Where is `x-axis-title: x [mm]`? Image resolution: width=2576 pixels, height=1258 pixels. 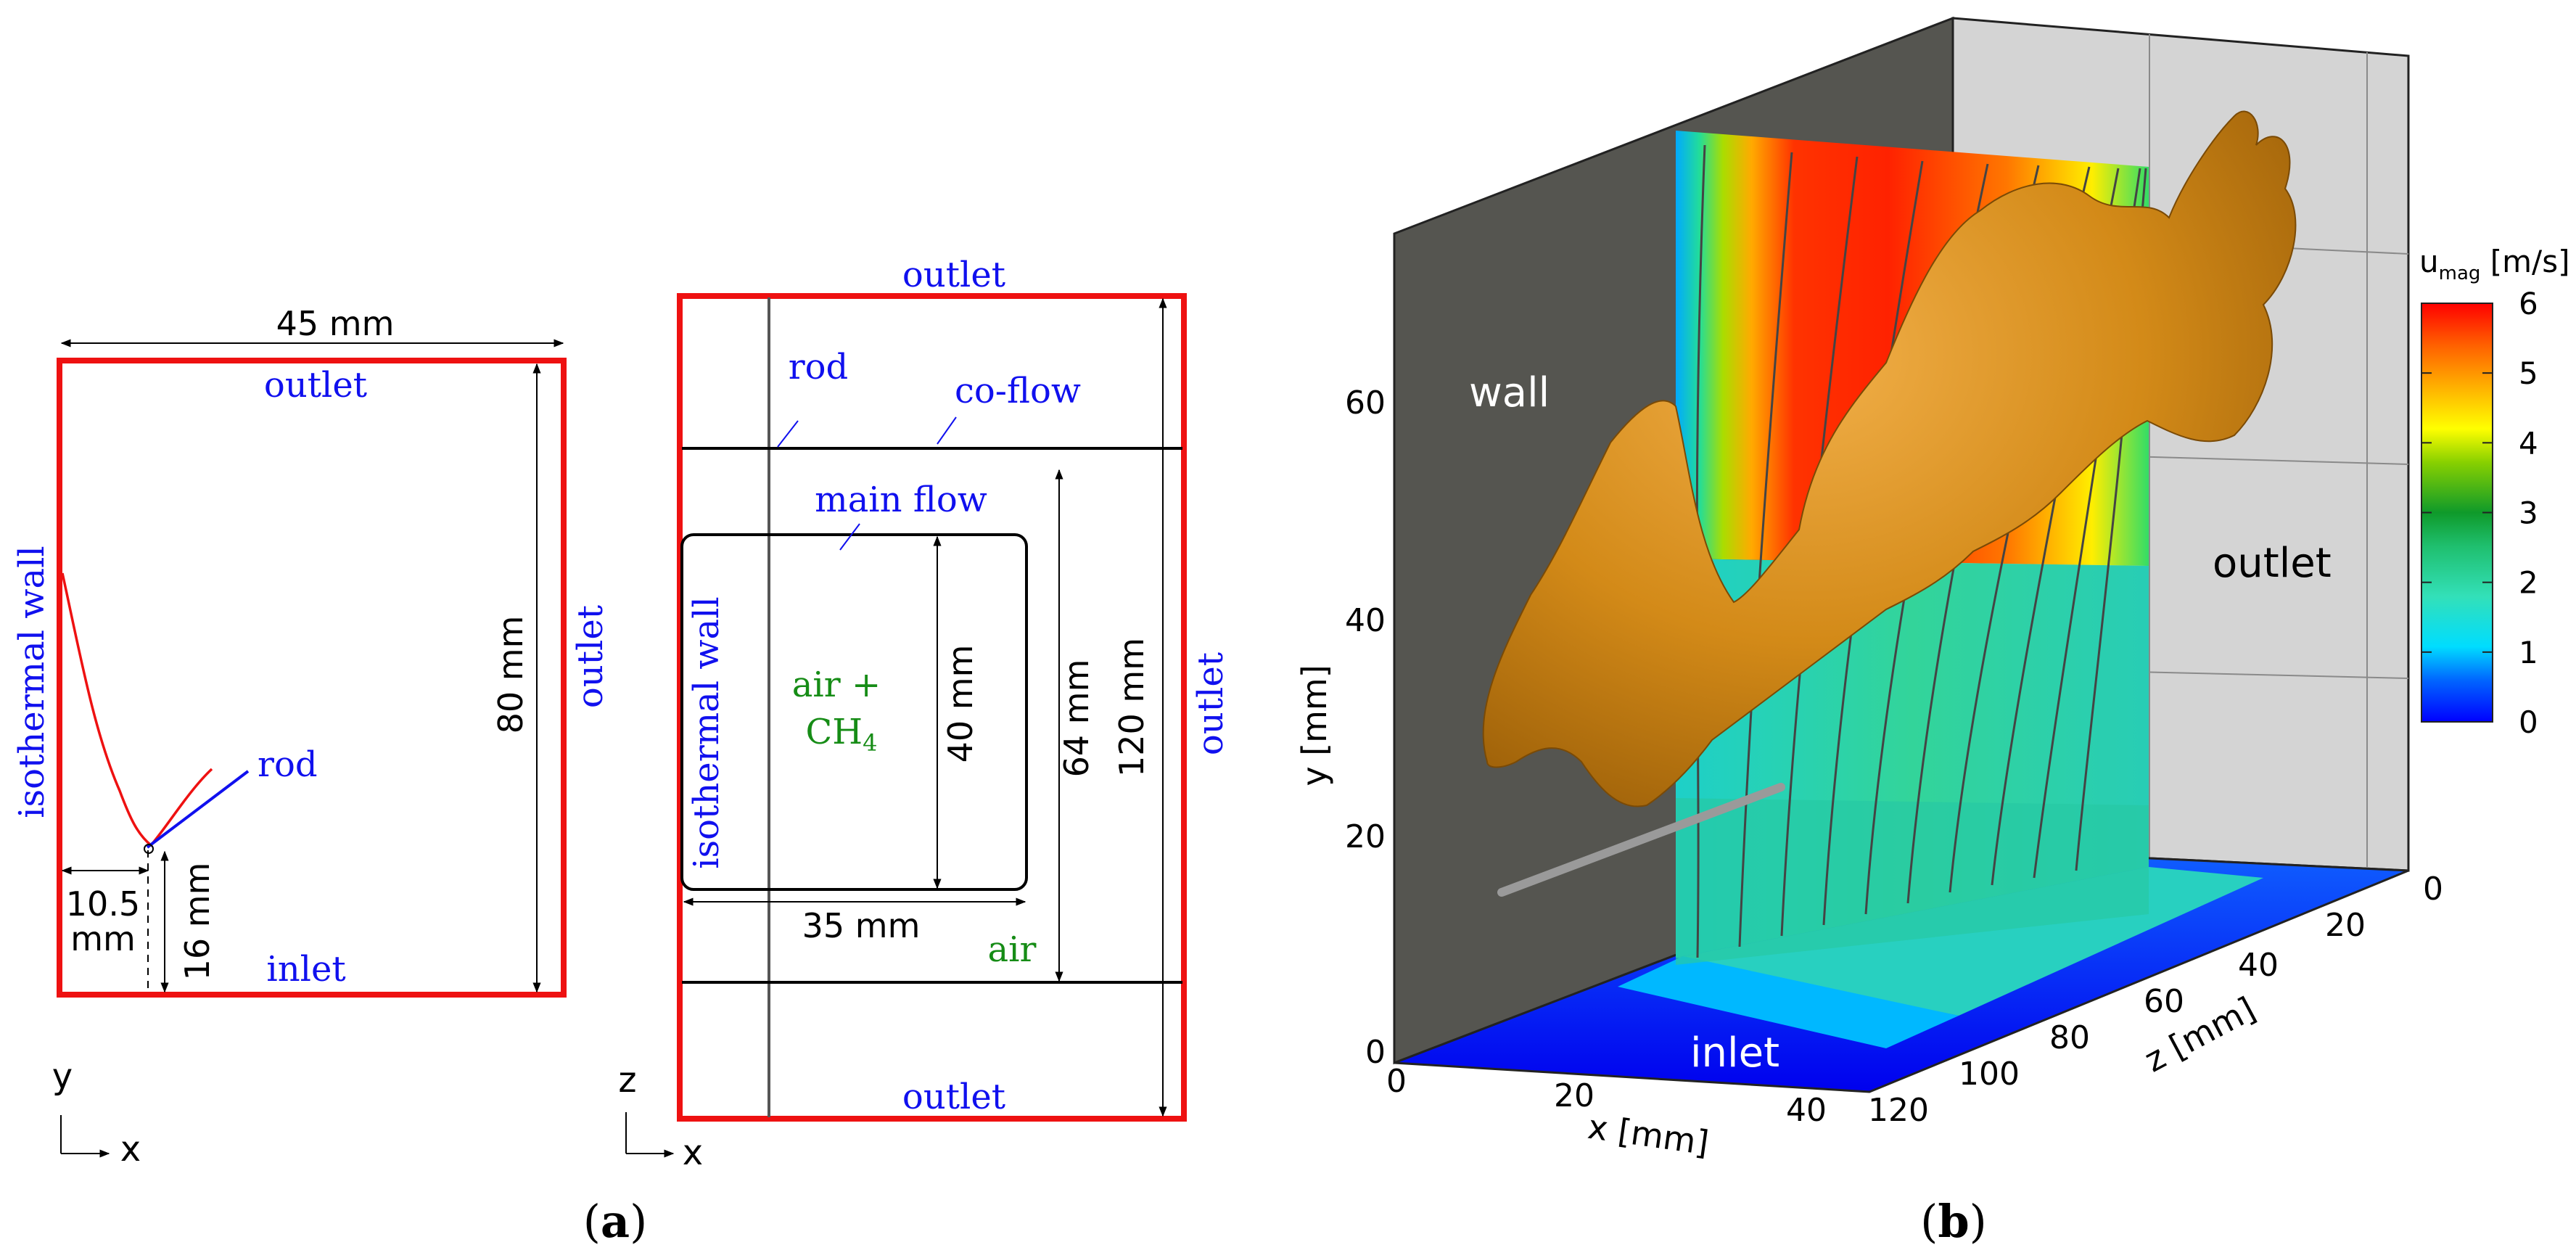
x-axis-title: x [mm] is located at coordinates (1648, 1135).